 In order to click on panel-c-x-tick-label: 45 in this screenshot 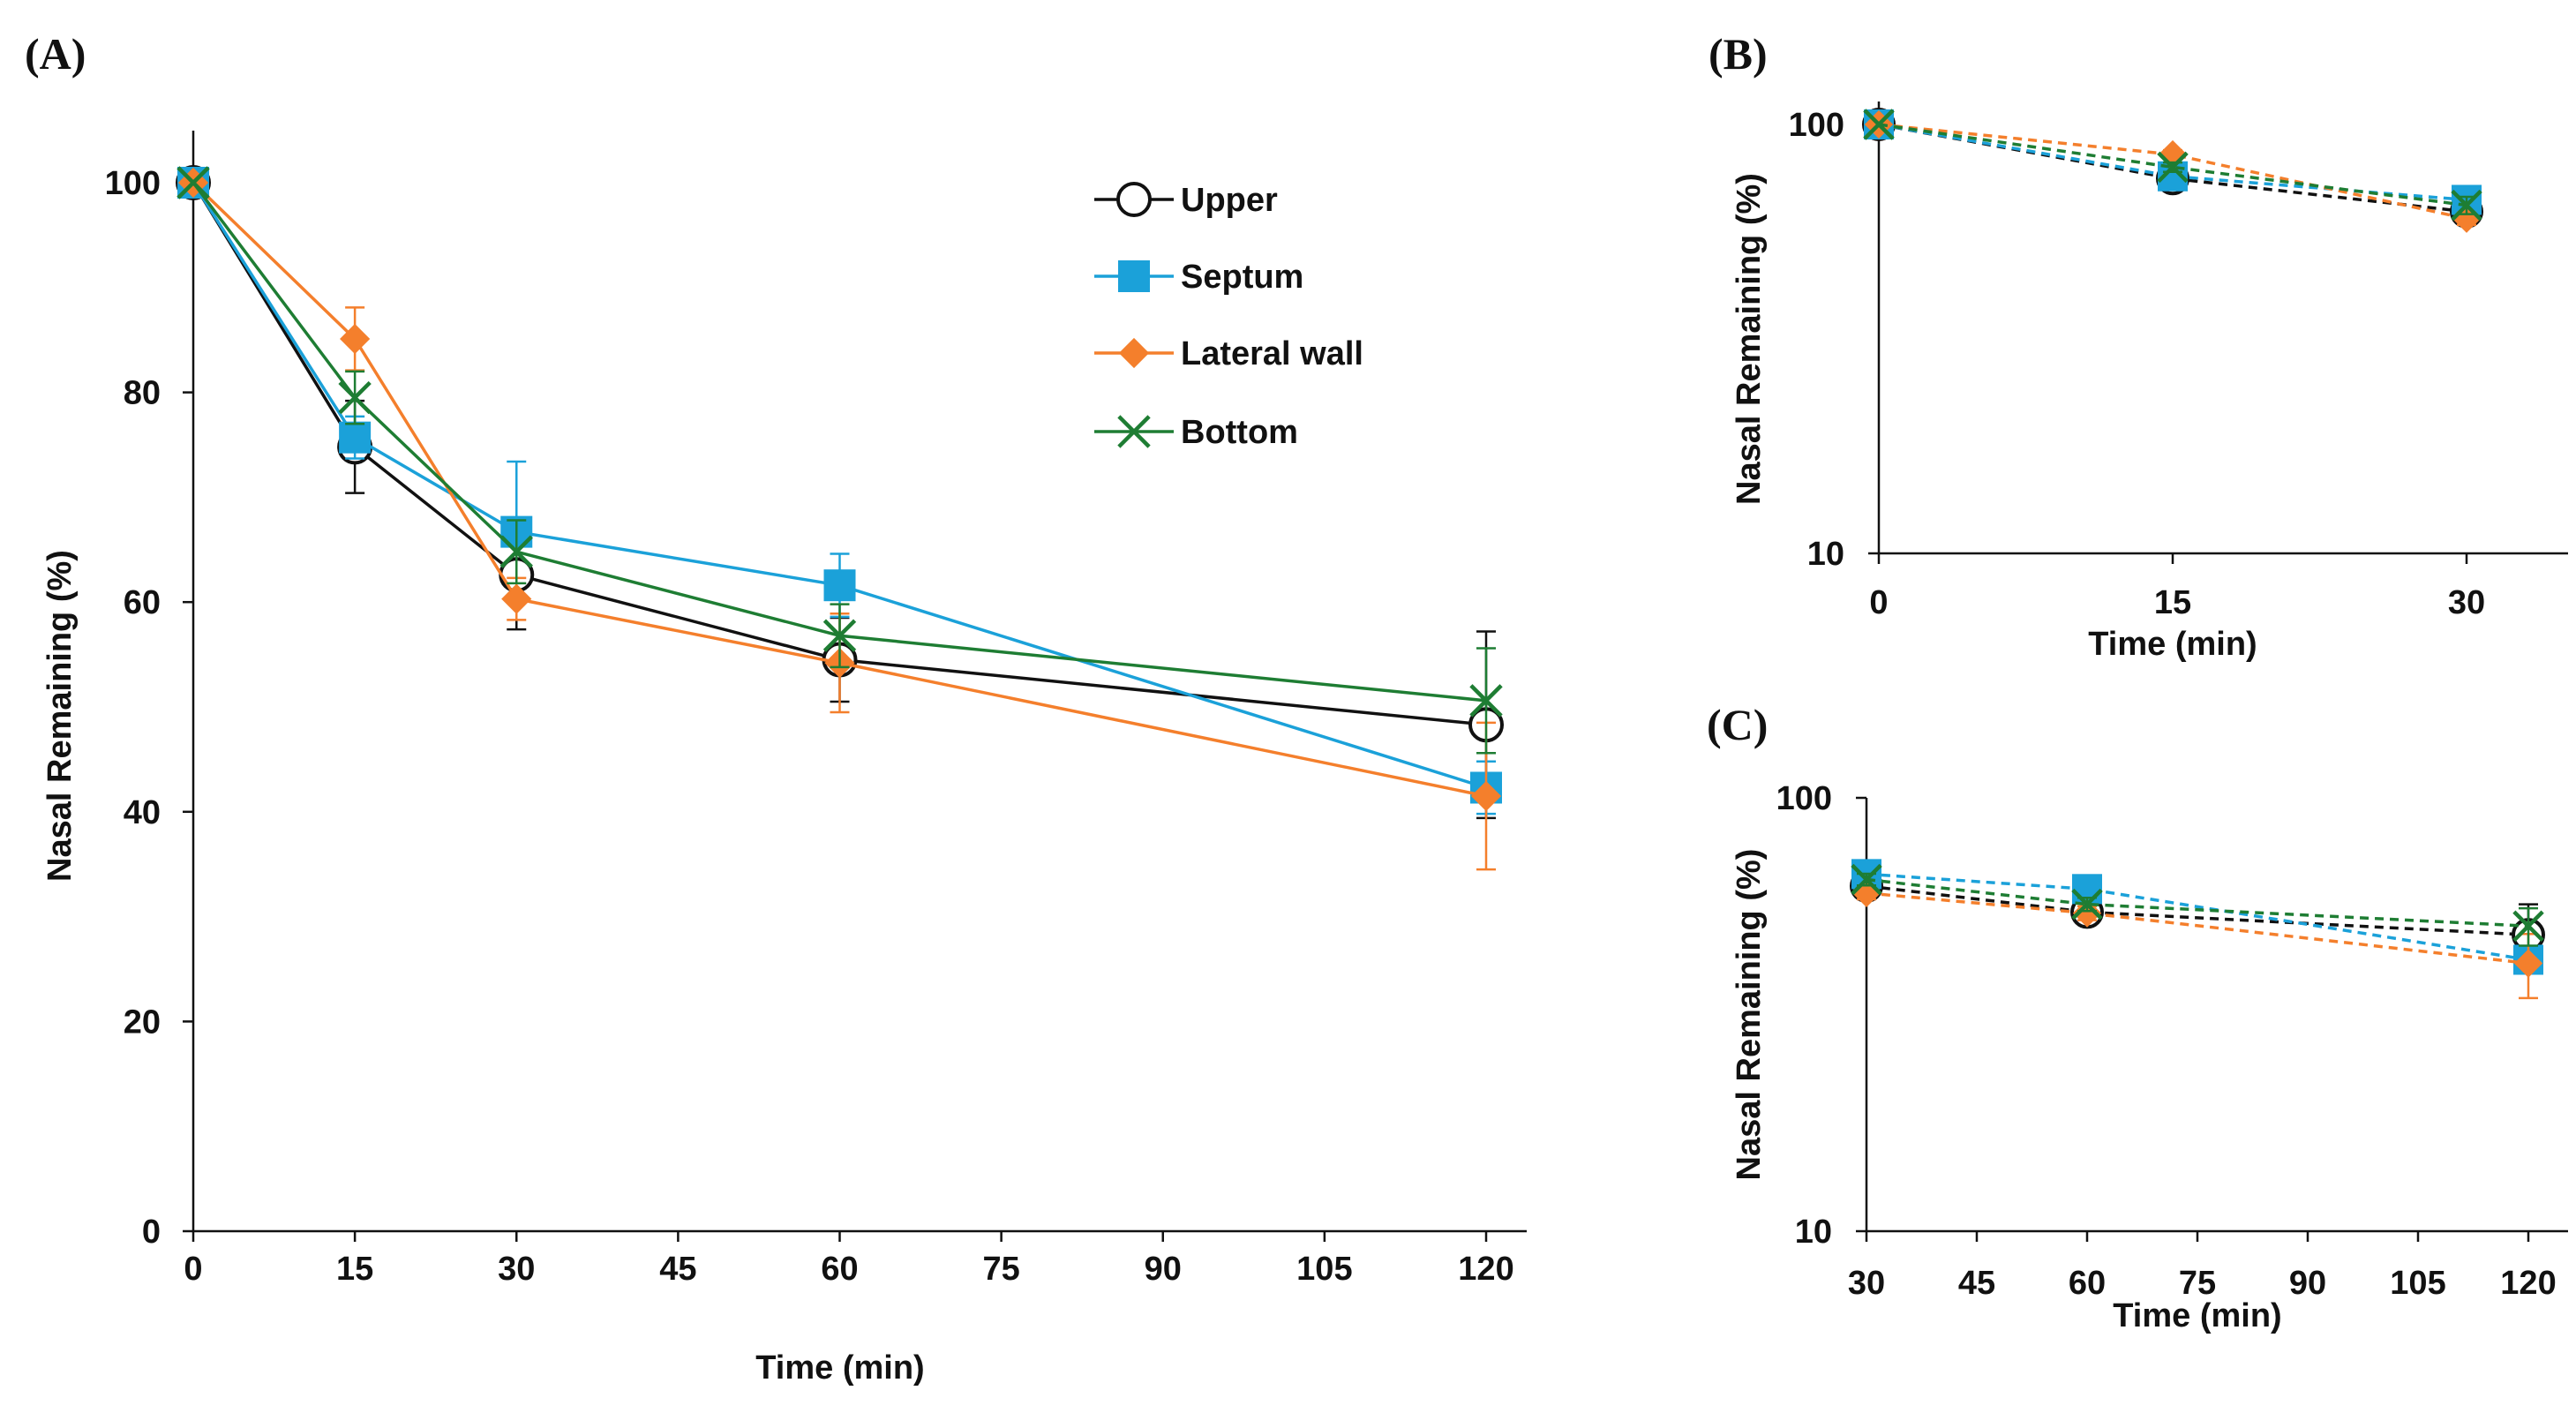, I will do `click(1976, 1283)`.